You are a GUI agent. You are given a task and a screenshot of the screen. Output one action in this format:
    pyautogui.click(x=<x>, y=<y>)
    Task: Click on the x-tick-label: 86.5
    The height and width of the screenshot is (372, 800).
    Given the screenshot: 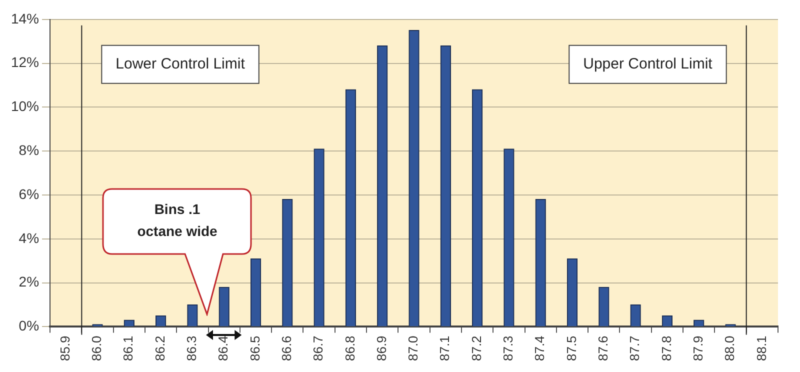 What is the action you would take?
    pyautogui.click(x=254, y=349)
    